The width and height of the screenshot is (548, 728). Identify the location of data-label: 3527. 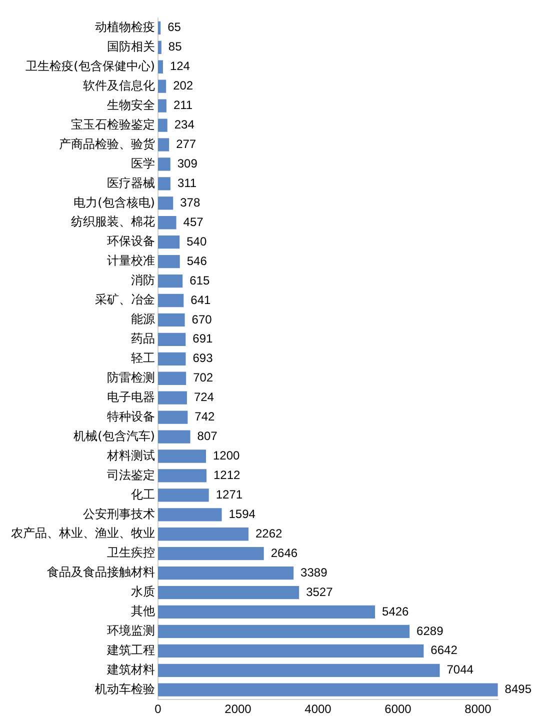
(320, 591).